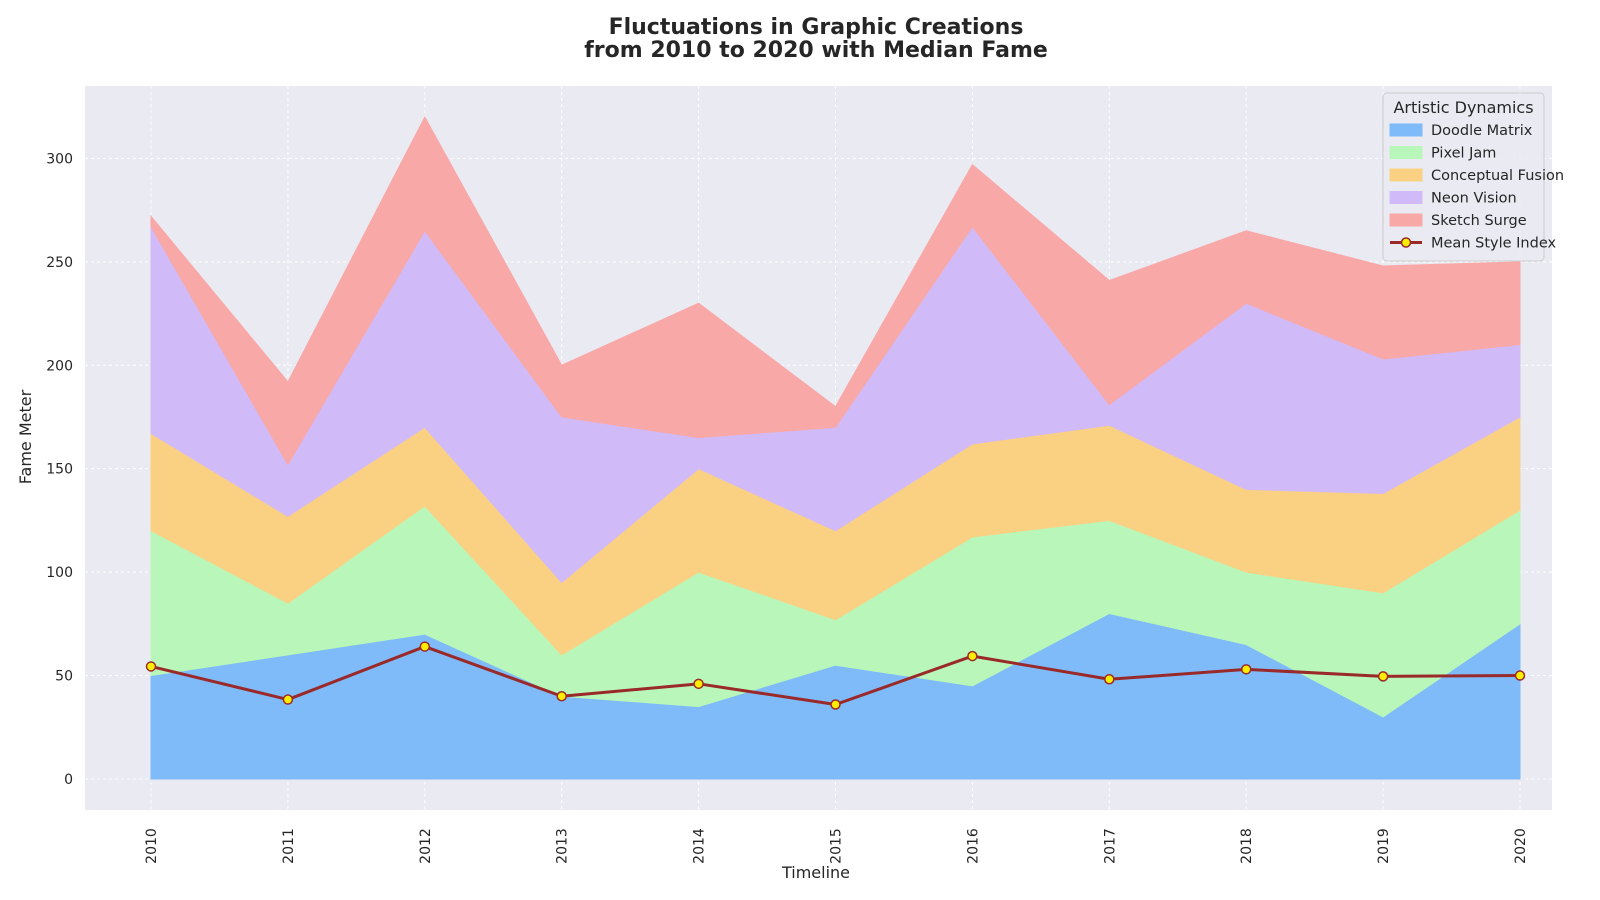 This screenshot has height=900, width=1600. What do you see at coordinates (59, 573) in the screenshot?
I see `y-tick-label: 100` at bounding box center [59, 573].